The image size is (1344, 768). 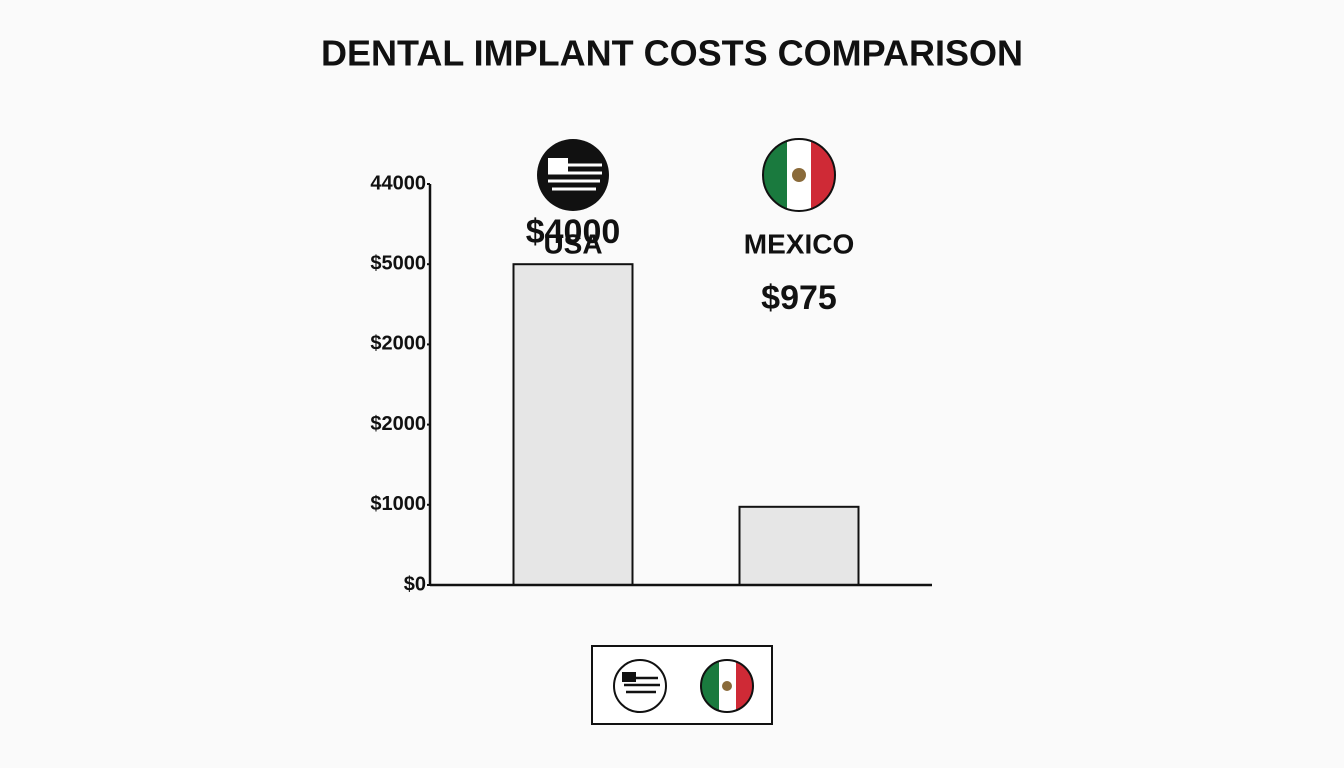 What do you see at coordinates (573, 175) in the screenshot?
I see `usa-flag-icon` at bounding box center [573, 175].